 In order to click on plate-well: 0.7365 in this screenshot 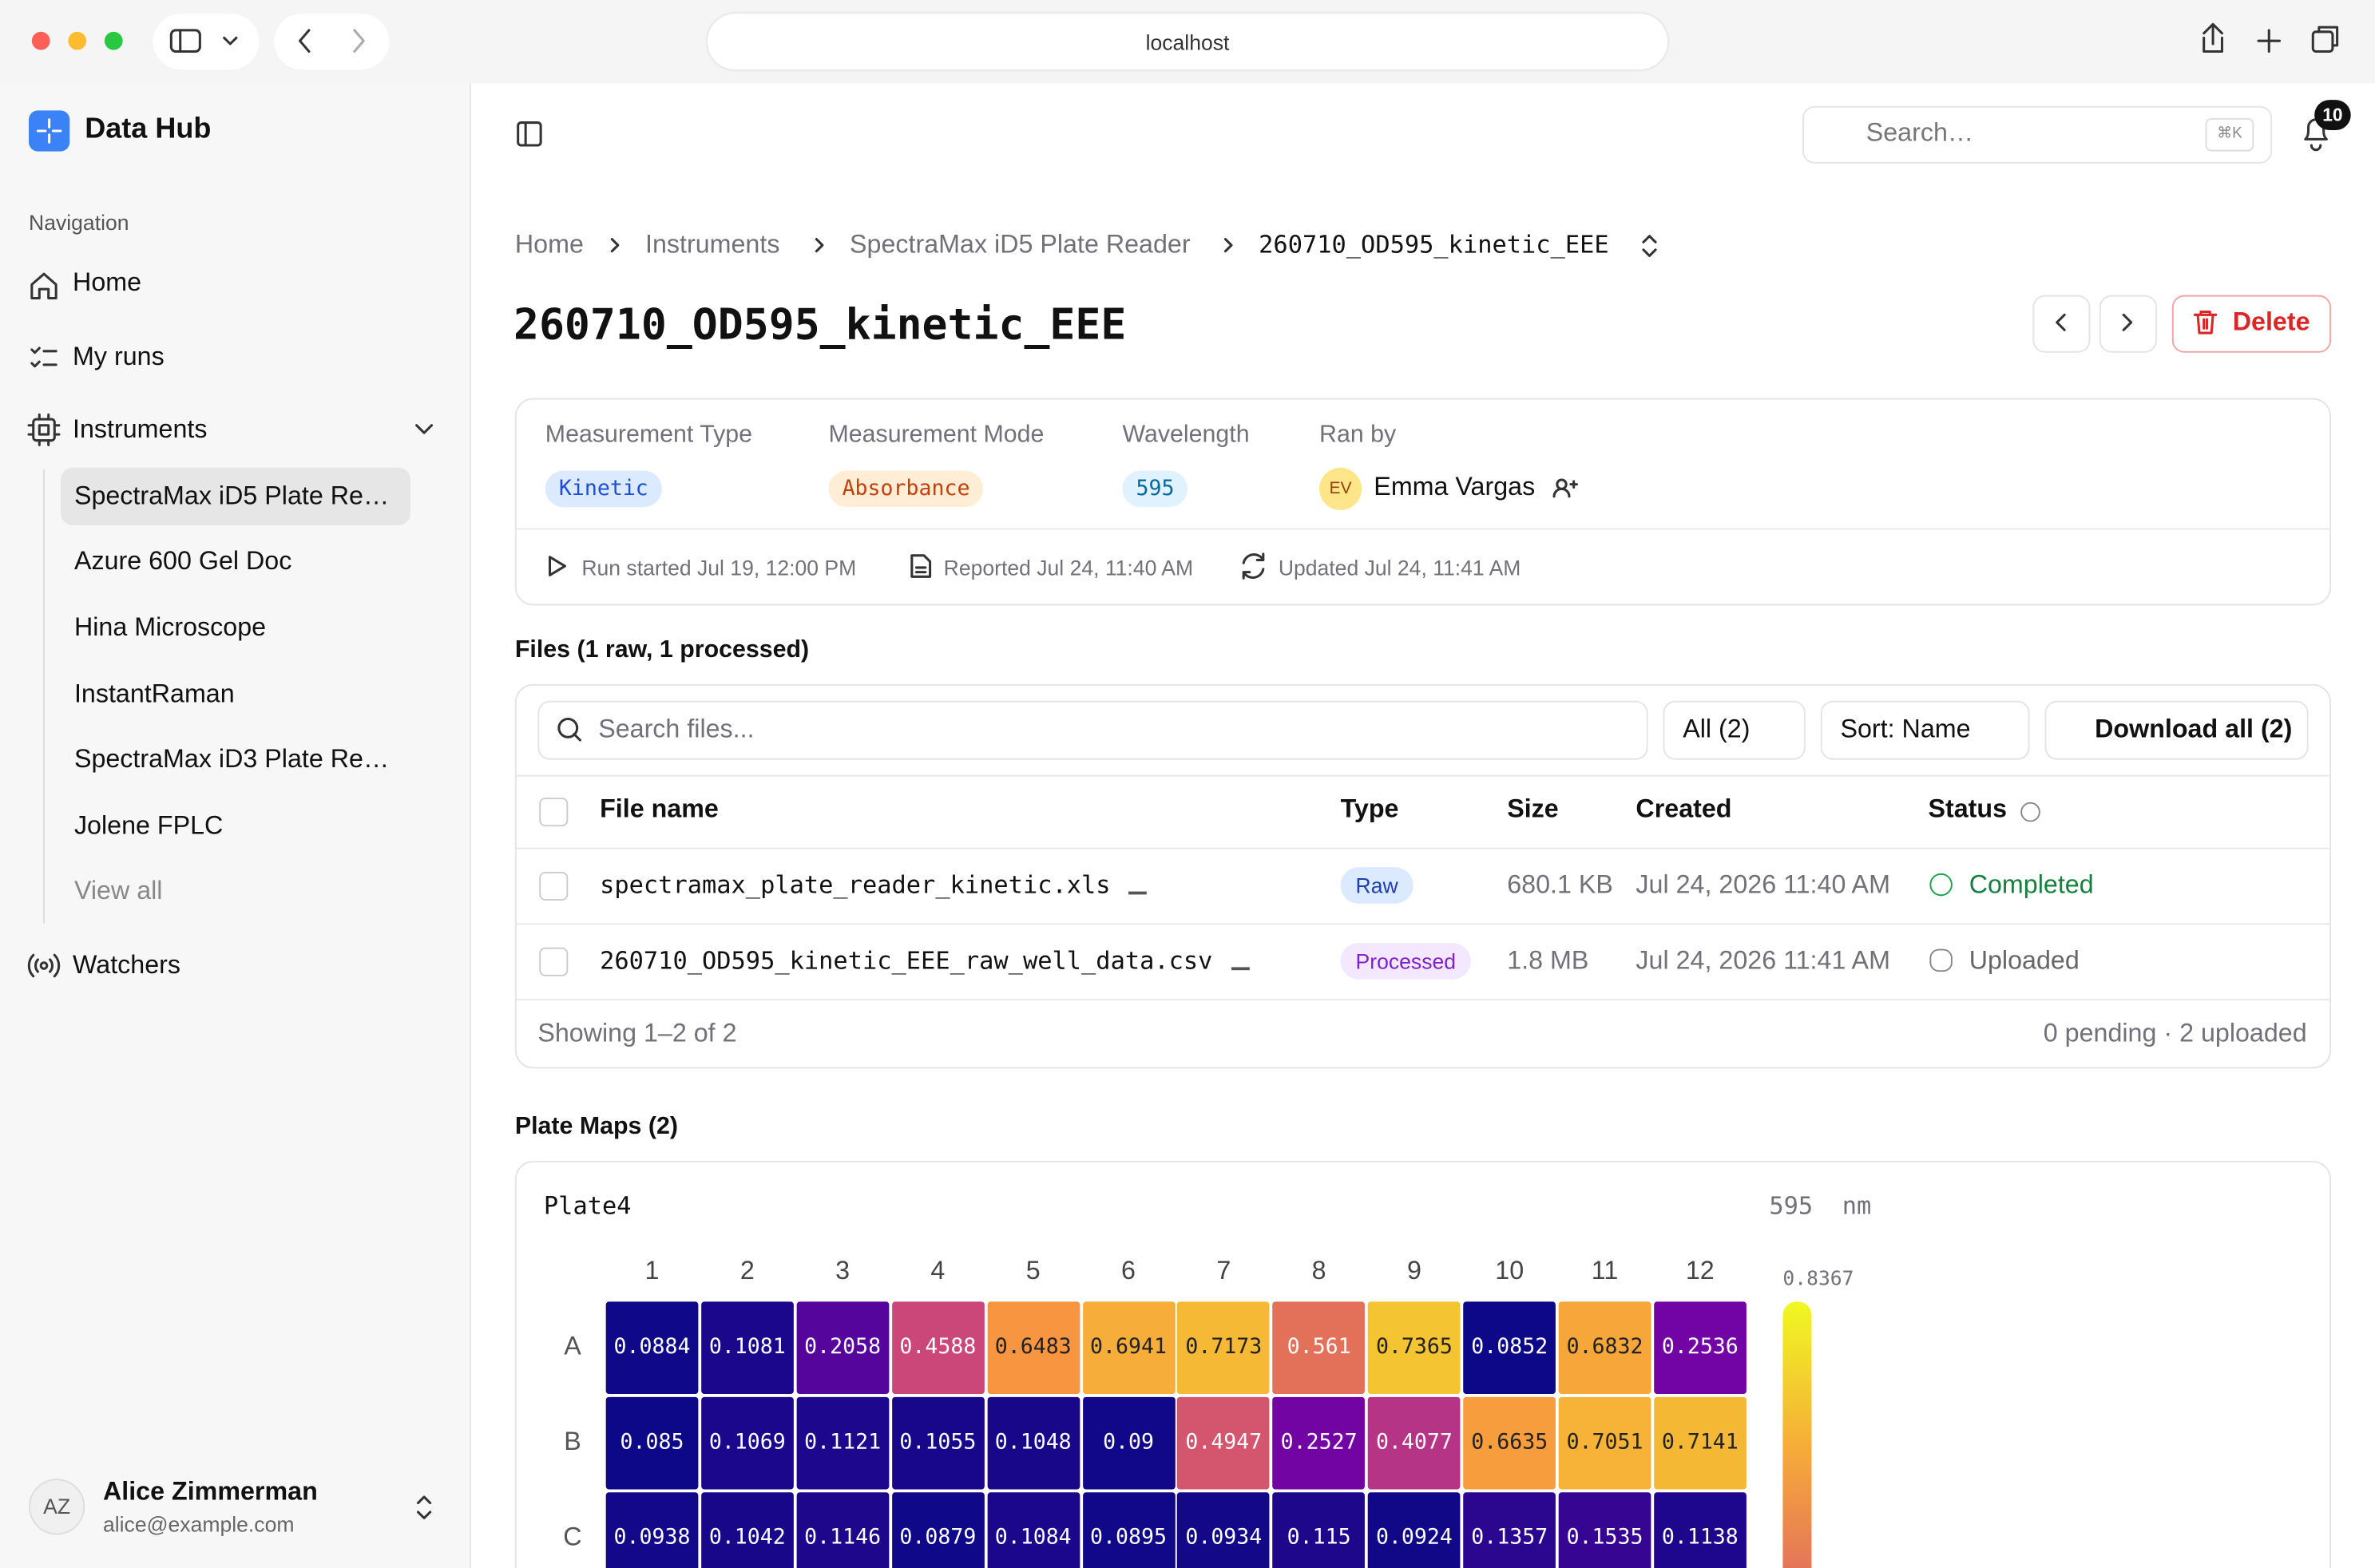, I will do `click(1414, 1348)`.